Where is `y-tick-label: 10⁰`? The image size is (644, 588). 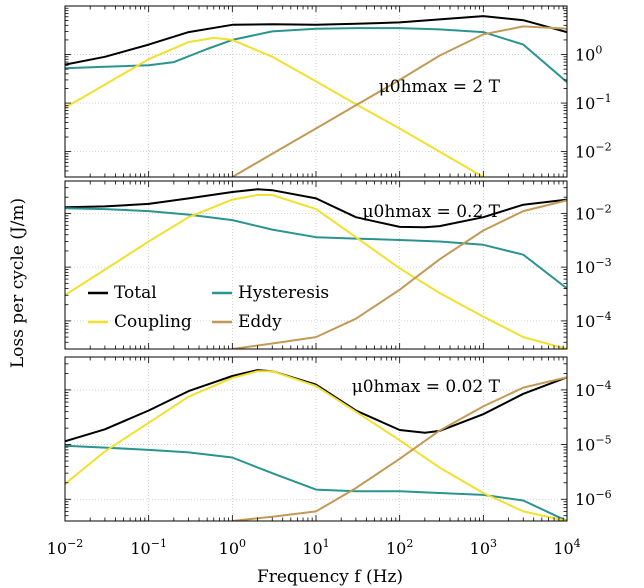
y-tick-label: 10⁰ is located at coordinates (588, 54).